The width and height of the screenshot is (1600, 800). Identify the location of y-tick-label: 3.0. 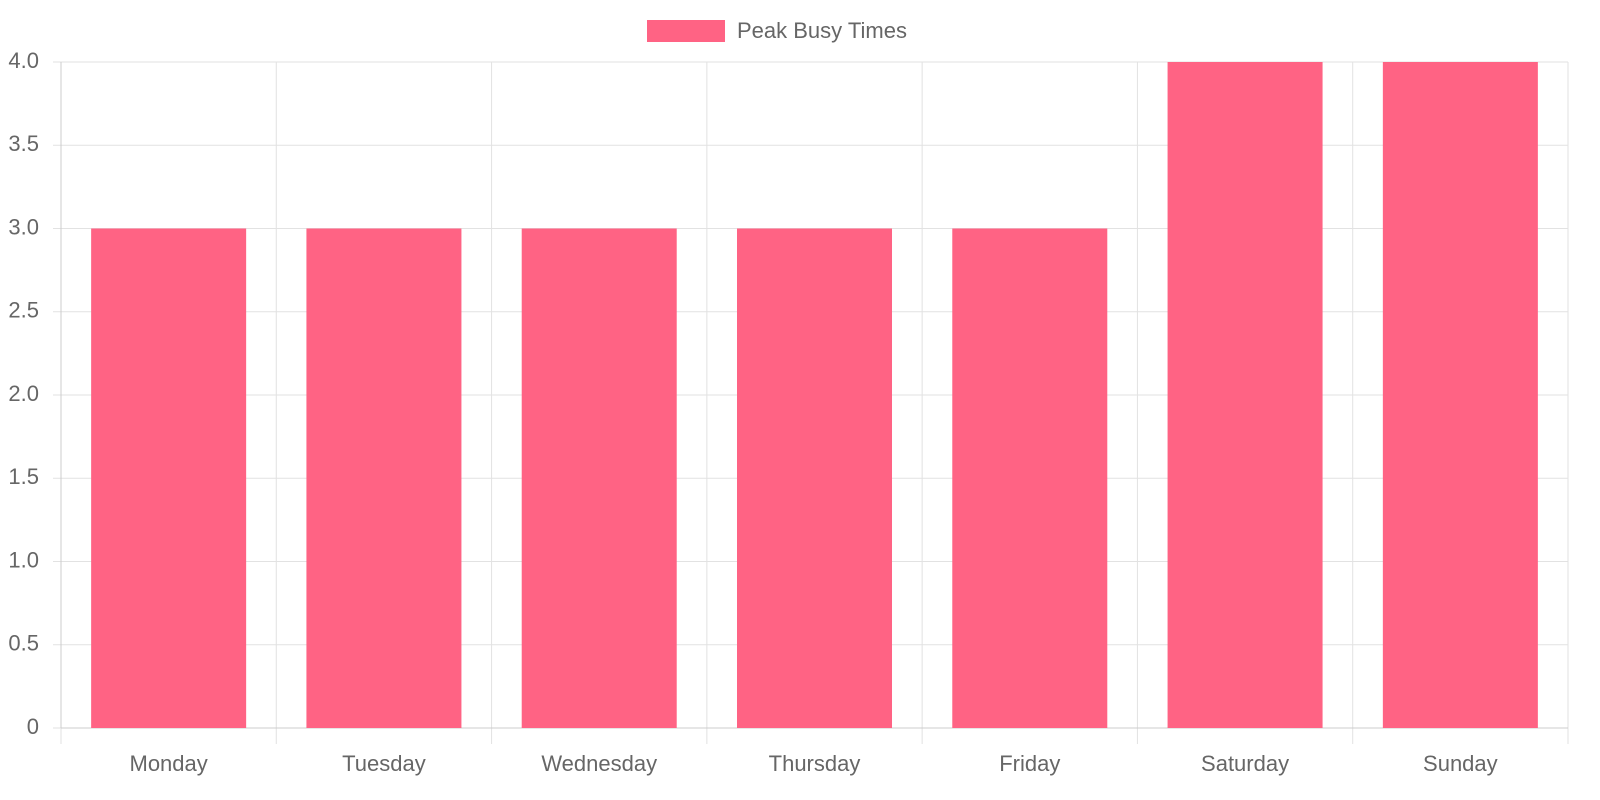
(23, 226).